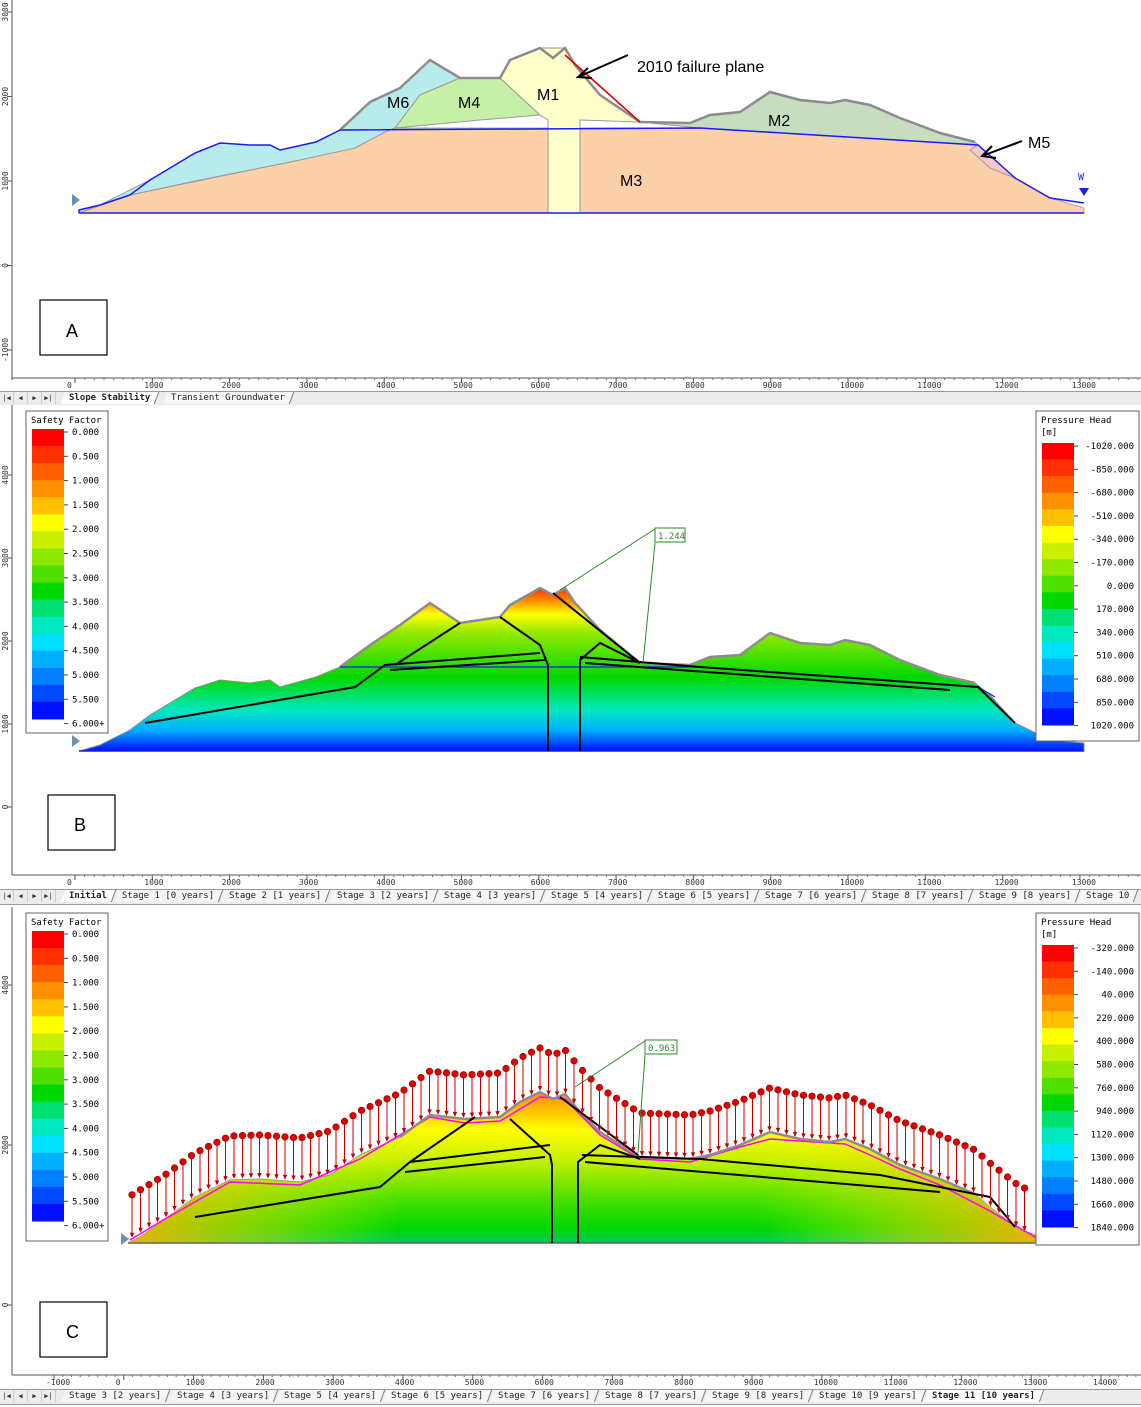  I want to click on stage-tab: Stage 1 [0 years], so click(169, 896).